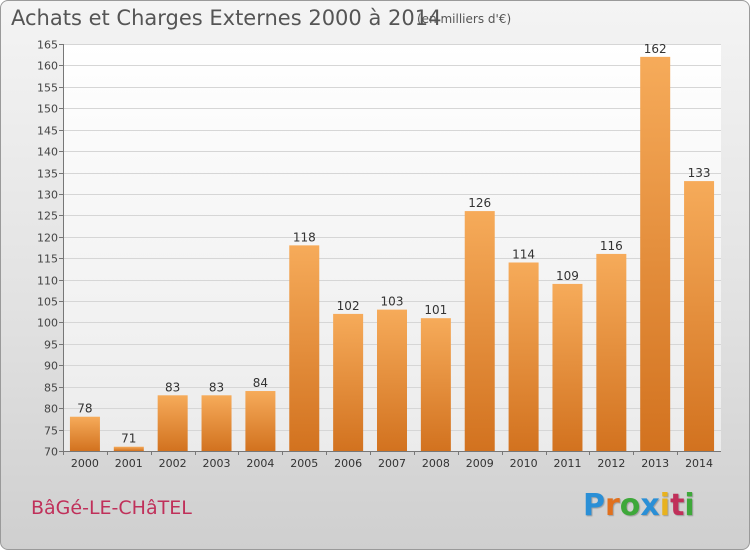 This screenshot has height=550, width=750. Describe the element at coordinates (47, 281) in the screenshot. I see `y-tick-label: 110` at that location.